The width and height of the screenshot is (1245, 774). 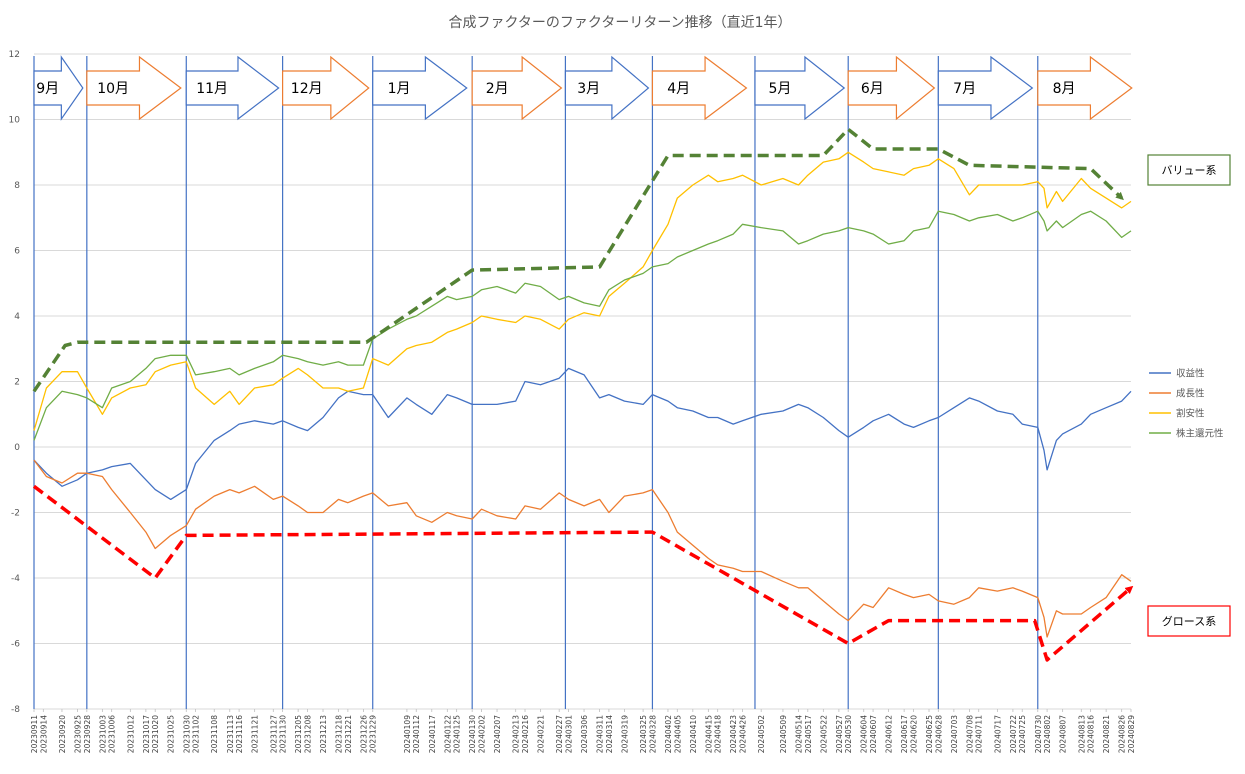 What do you see at coordinates (47, 89) in the screenshot?
I see `month-label: 9月` at bounding box center [47, 89].